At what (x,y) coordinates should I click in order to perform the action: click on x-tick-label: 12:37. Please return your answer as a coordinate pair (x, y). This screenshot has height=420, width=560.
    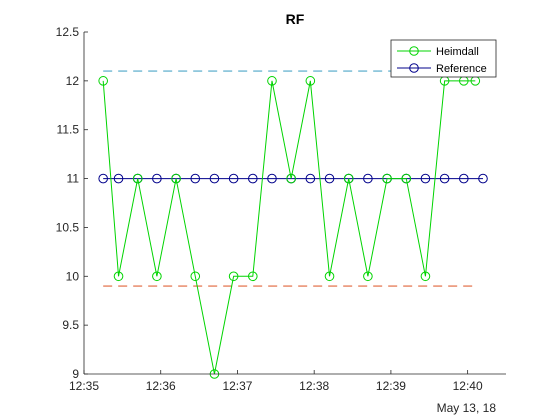
    Looking at the image, I should click on (237, 386).